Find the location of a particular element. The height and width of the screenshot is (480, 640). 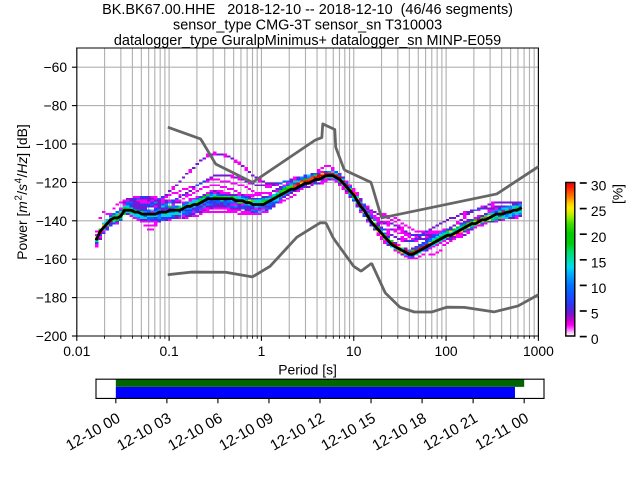

svg-text: −80 is located at coordinates (56, 106).